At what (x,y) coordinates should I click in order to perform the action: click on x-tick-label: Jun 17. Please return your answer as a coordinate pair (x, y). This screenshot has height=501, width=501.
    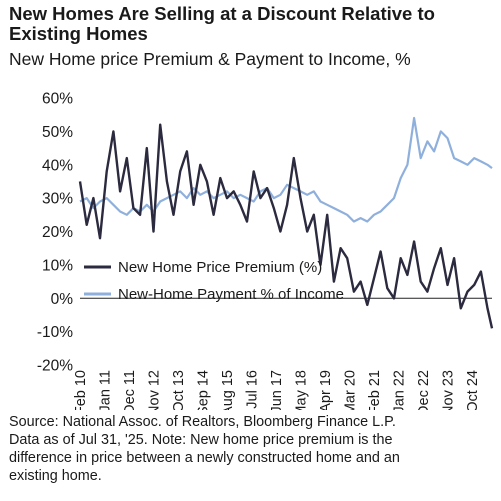
    Looking at the image, I should click on (277, 390).